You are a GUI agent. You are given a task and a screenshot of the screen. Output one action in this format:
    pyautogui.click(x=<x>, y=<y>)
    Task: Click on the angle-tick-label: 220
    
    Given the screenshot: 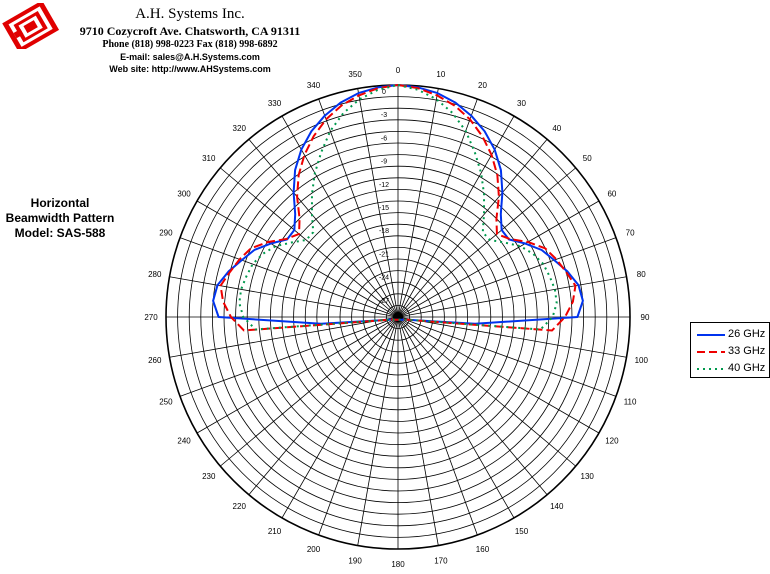 What is the action you would take?
    pyautogui.click(x=240, y=506)
    